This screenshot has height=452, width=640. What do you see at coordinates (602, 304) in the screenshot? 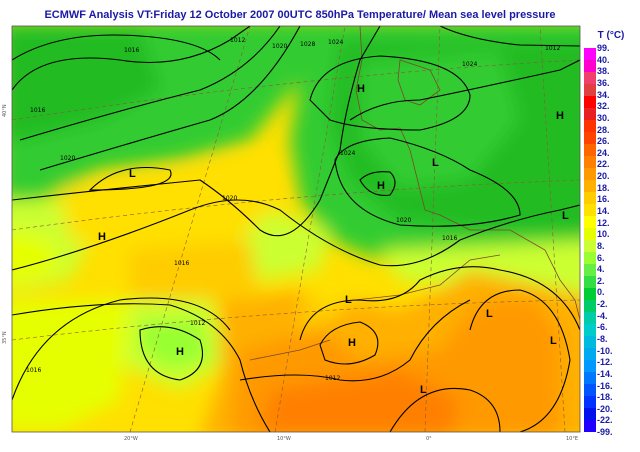
I see `legend-label: -2.` at bounding box center [602, 304].